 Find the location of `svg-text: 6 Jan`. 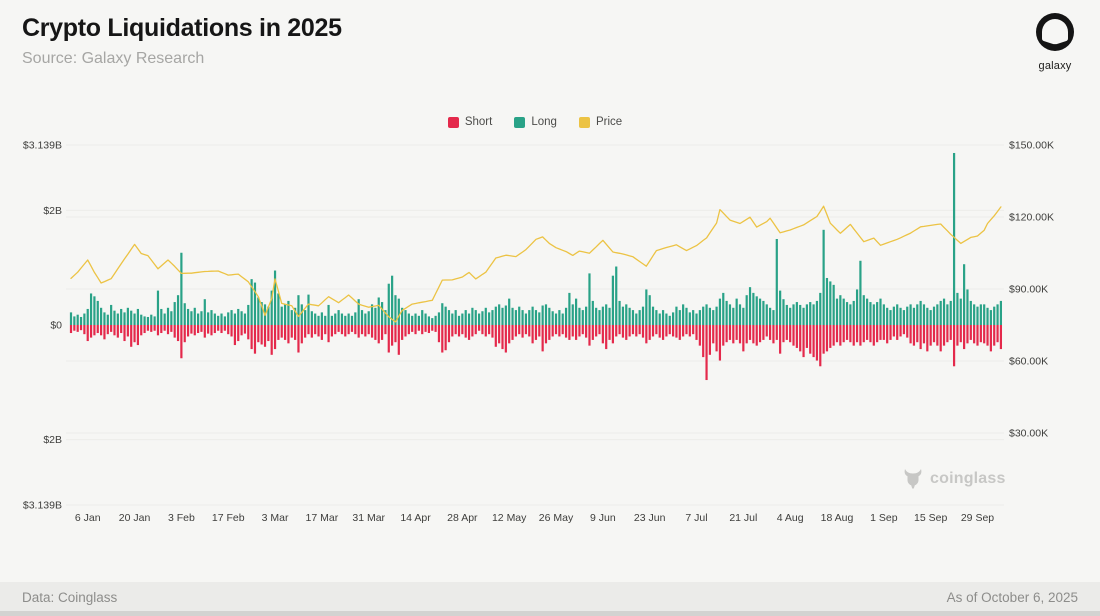

svg-text: 6 Jan is located at coordinates (88, 518).